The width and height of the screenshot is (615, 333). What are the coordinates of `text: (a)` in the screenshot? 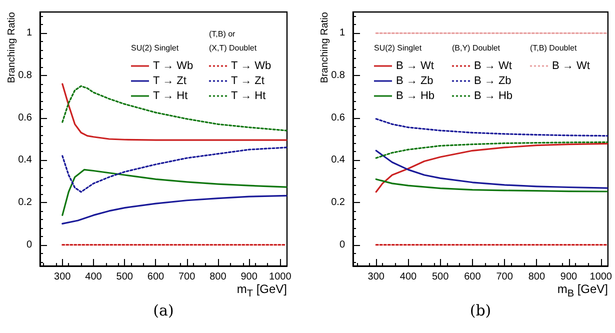 It's located at (163, 311).